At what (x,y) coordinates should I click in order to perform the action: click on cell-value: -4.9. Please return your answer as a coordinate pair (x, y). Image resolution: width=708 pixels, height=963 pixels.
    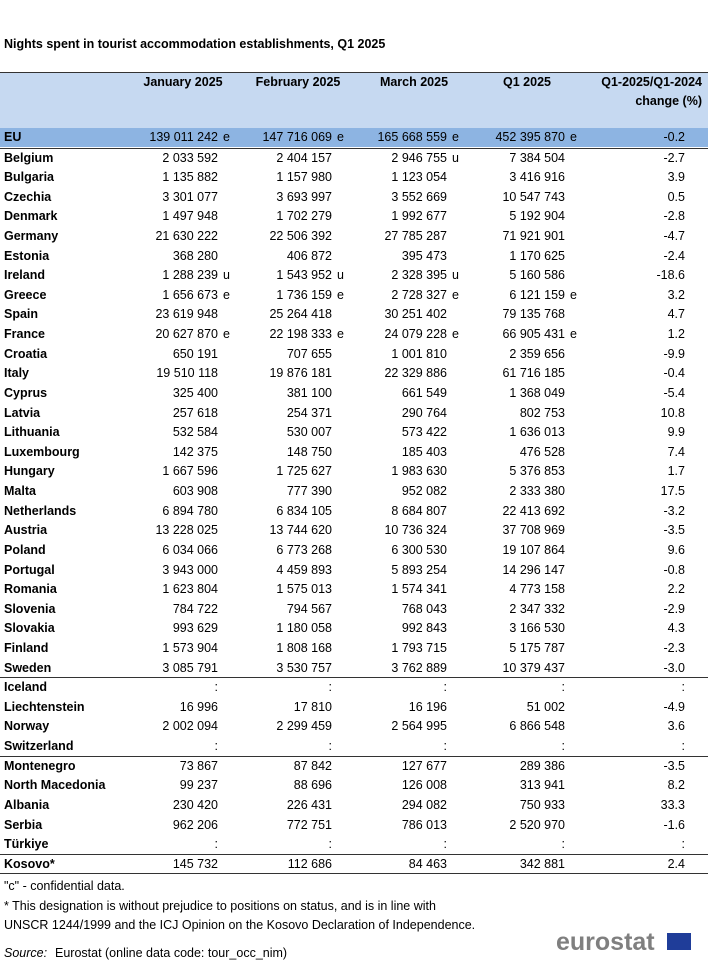
    Looking at the image, I should click on (674, 706).